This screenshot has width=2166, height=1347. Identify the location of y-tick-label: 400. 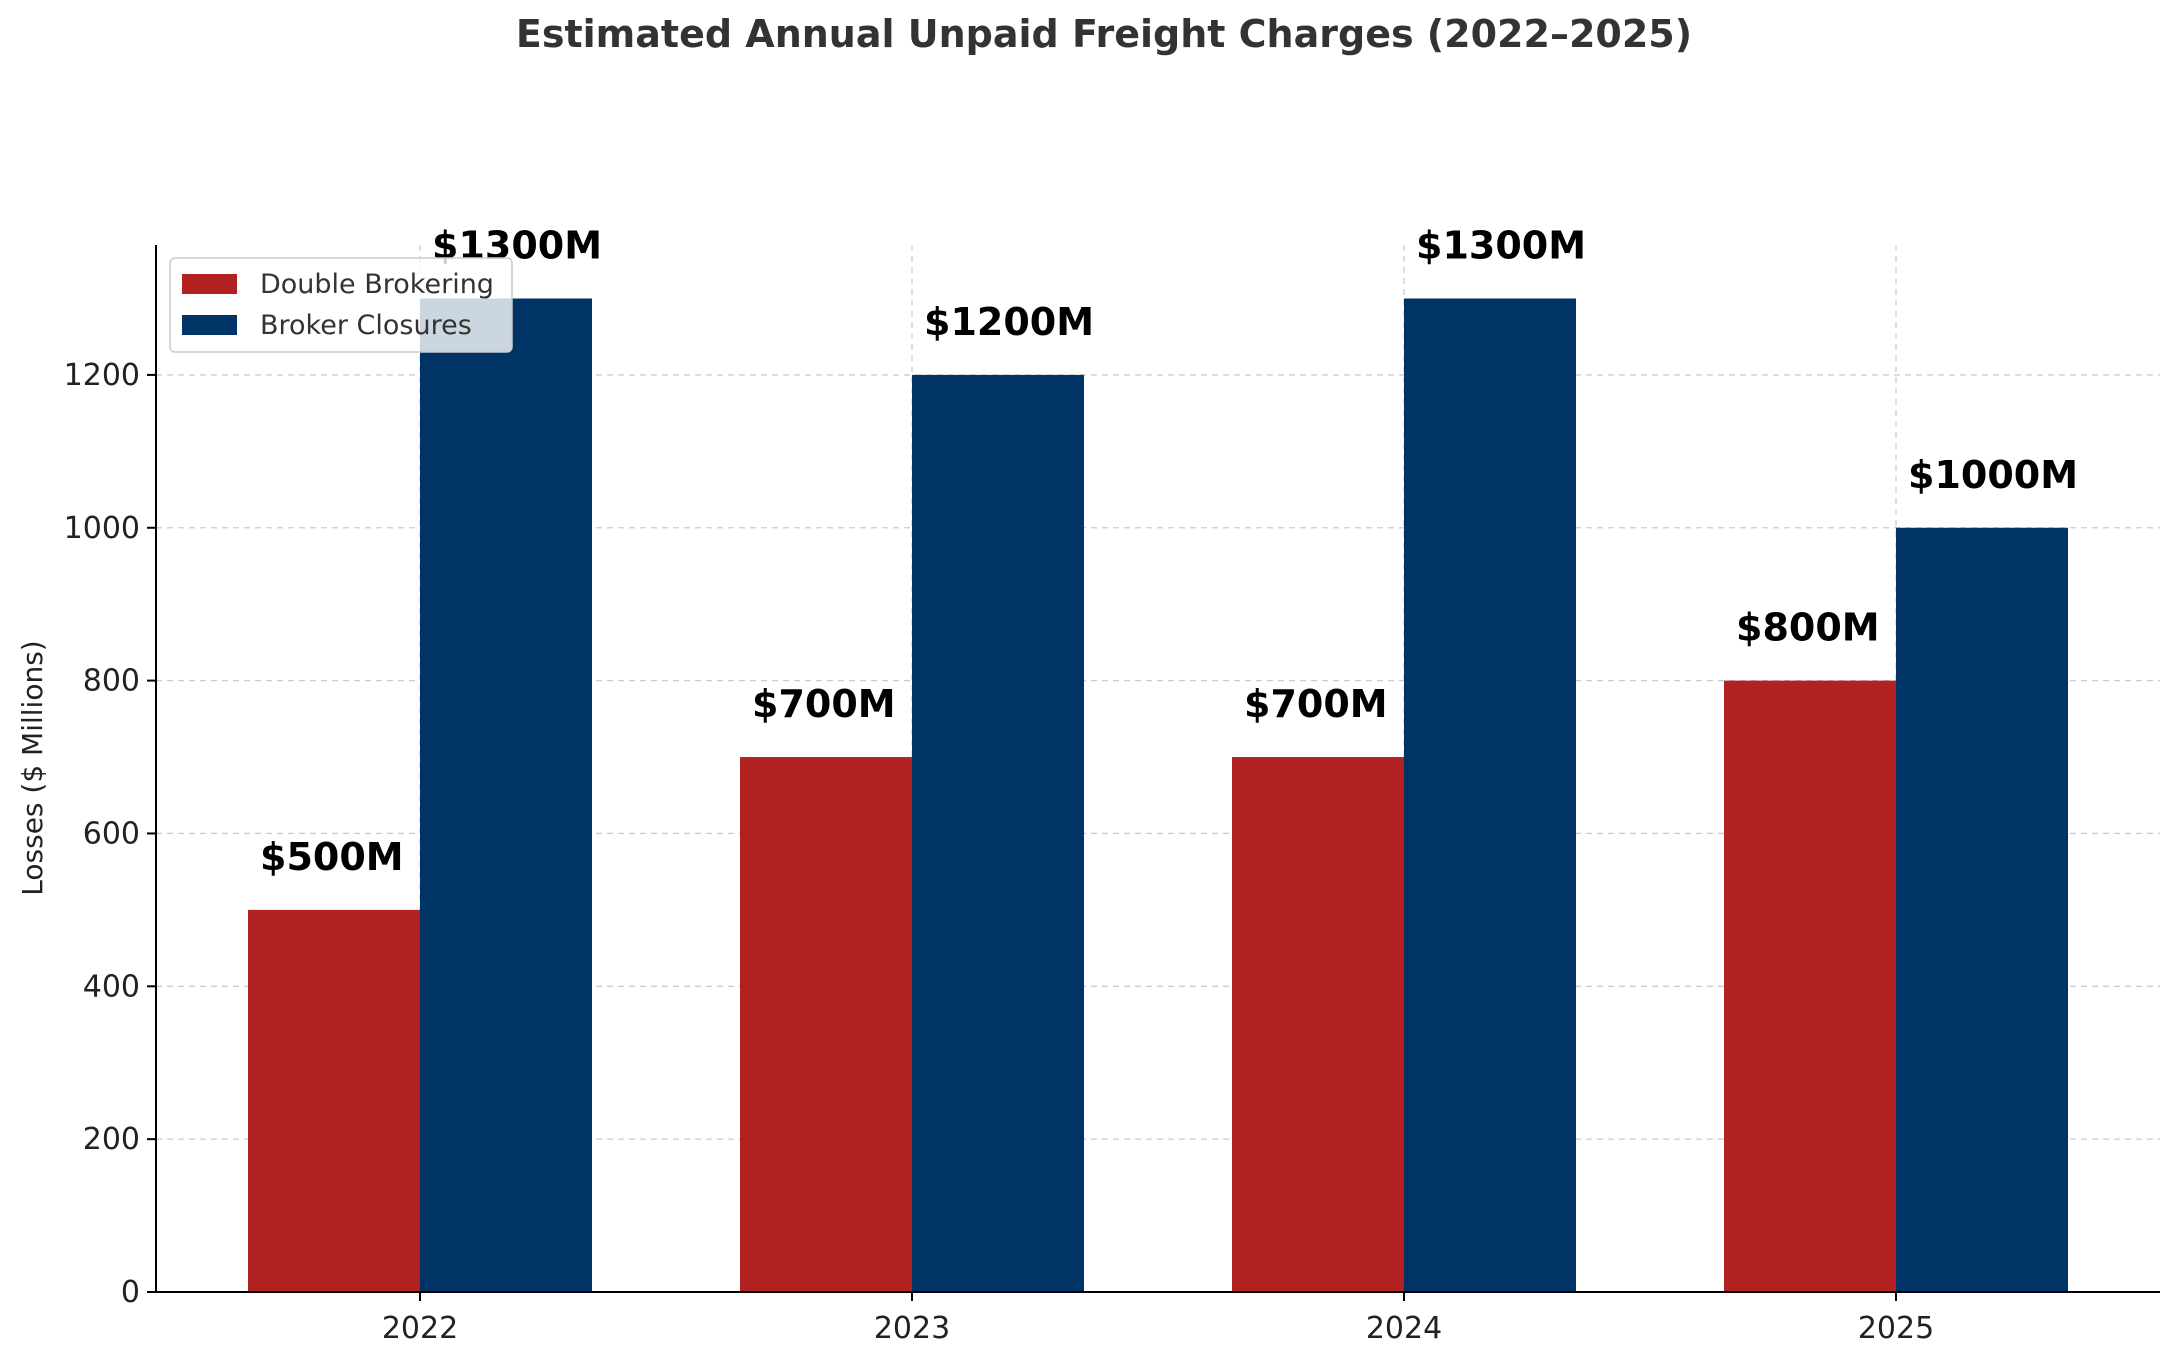
(111, 986).